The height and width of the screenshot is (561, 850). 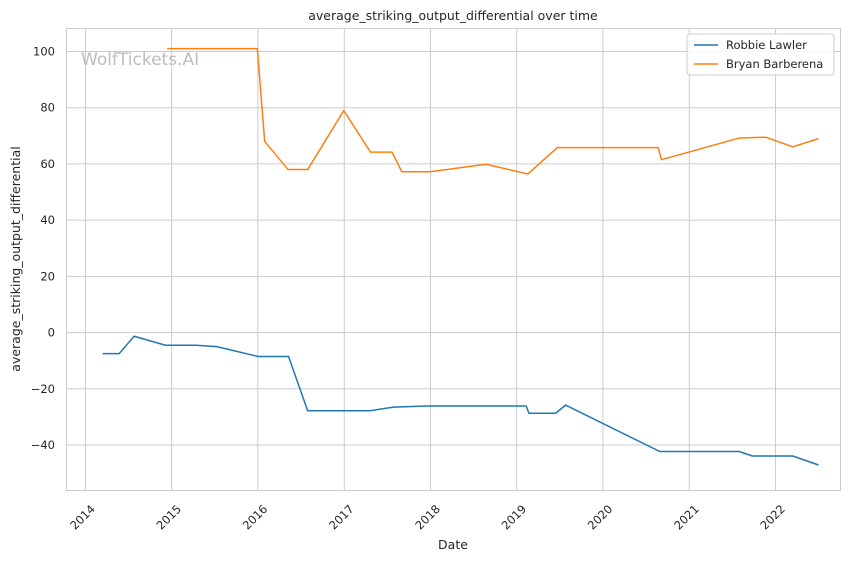 What do you see at coordinates (168, 517) in the screenshot?
I see `x-tick-label: 2015` at bounding box center [168, 517].